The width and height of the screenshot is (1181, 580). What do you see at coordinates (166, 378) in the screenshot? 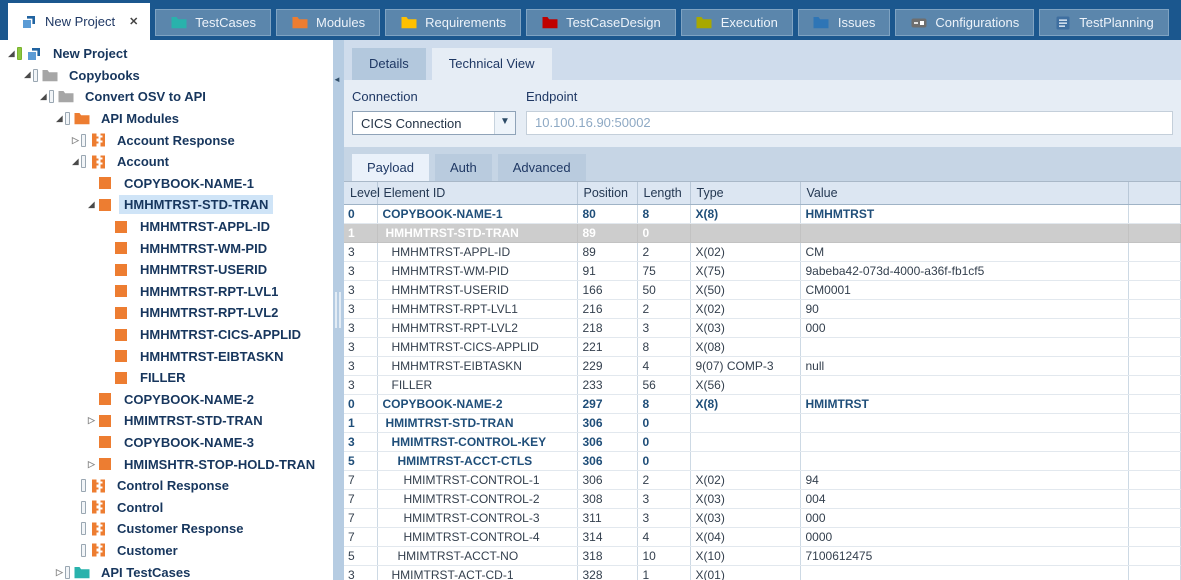
I see `tree-item: FILLER` at bounding box center [166, 378].